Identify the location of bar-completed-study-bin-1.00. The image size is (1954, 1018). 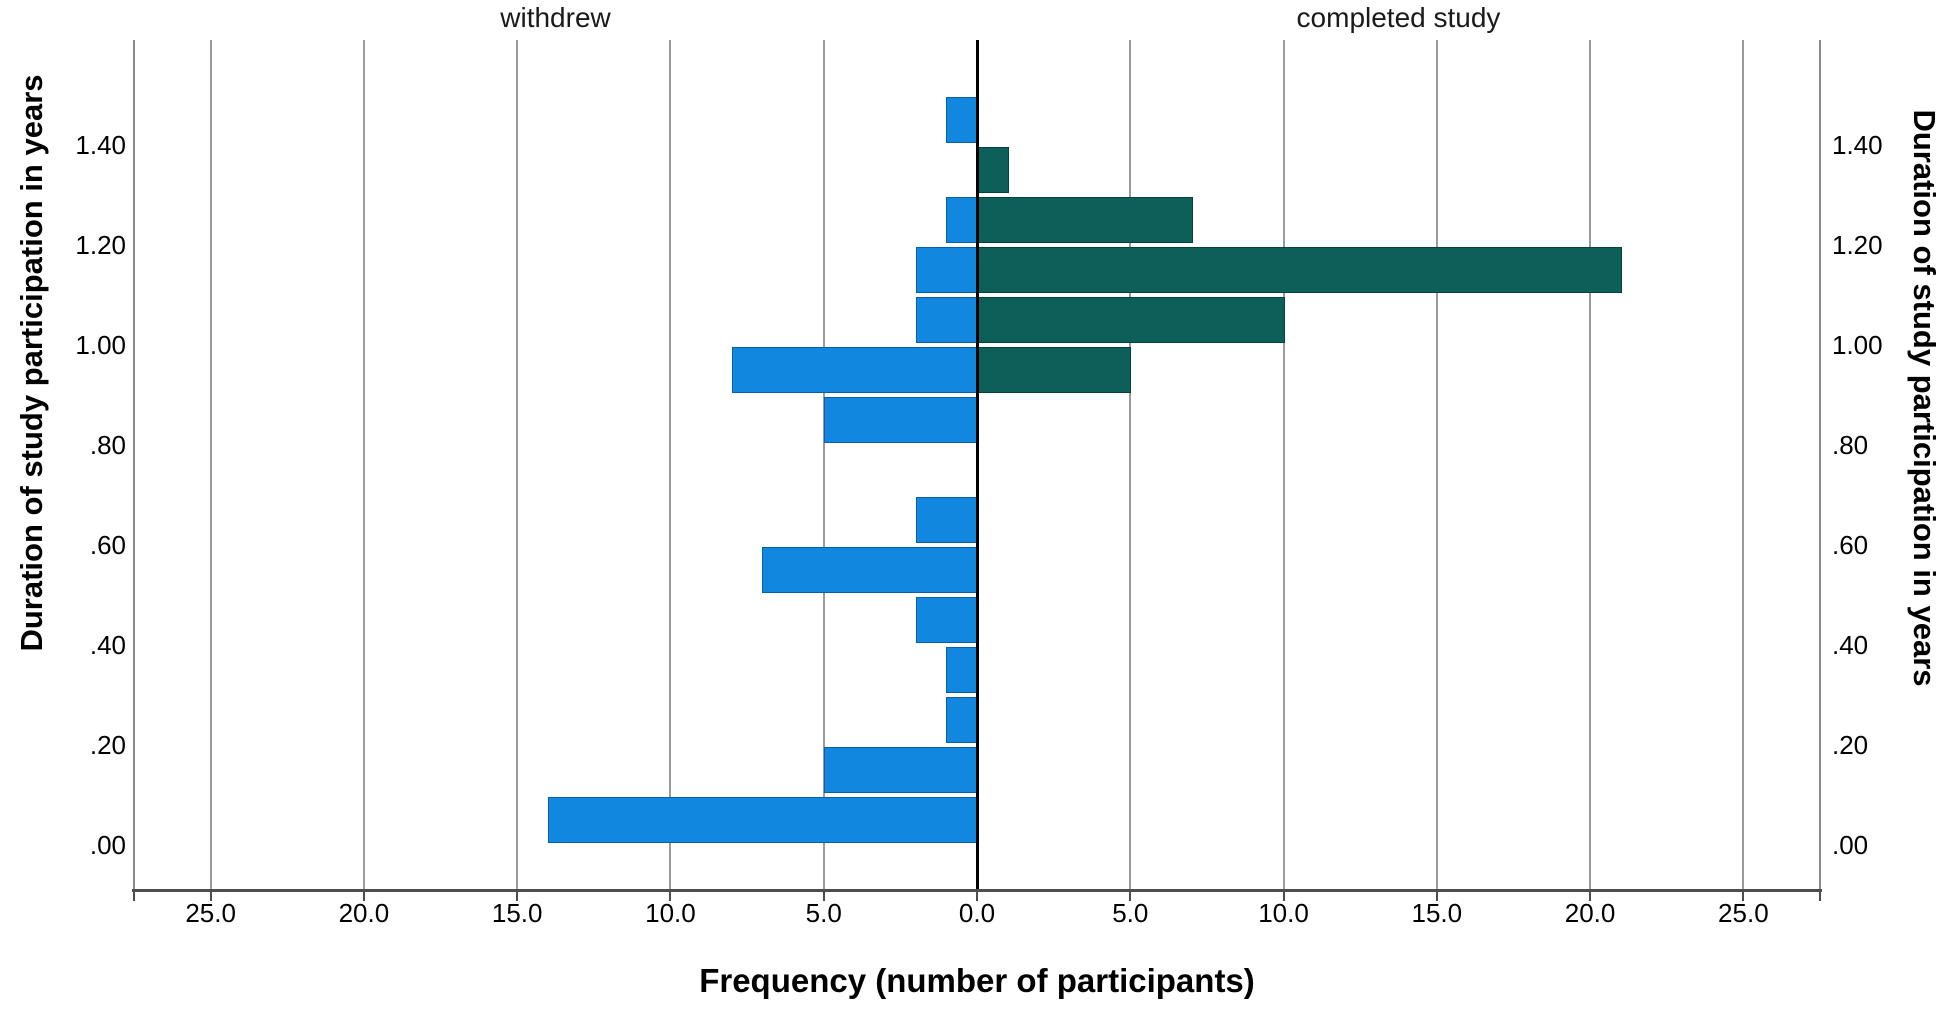
(1131, 320).